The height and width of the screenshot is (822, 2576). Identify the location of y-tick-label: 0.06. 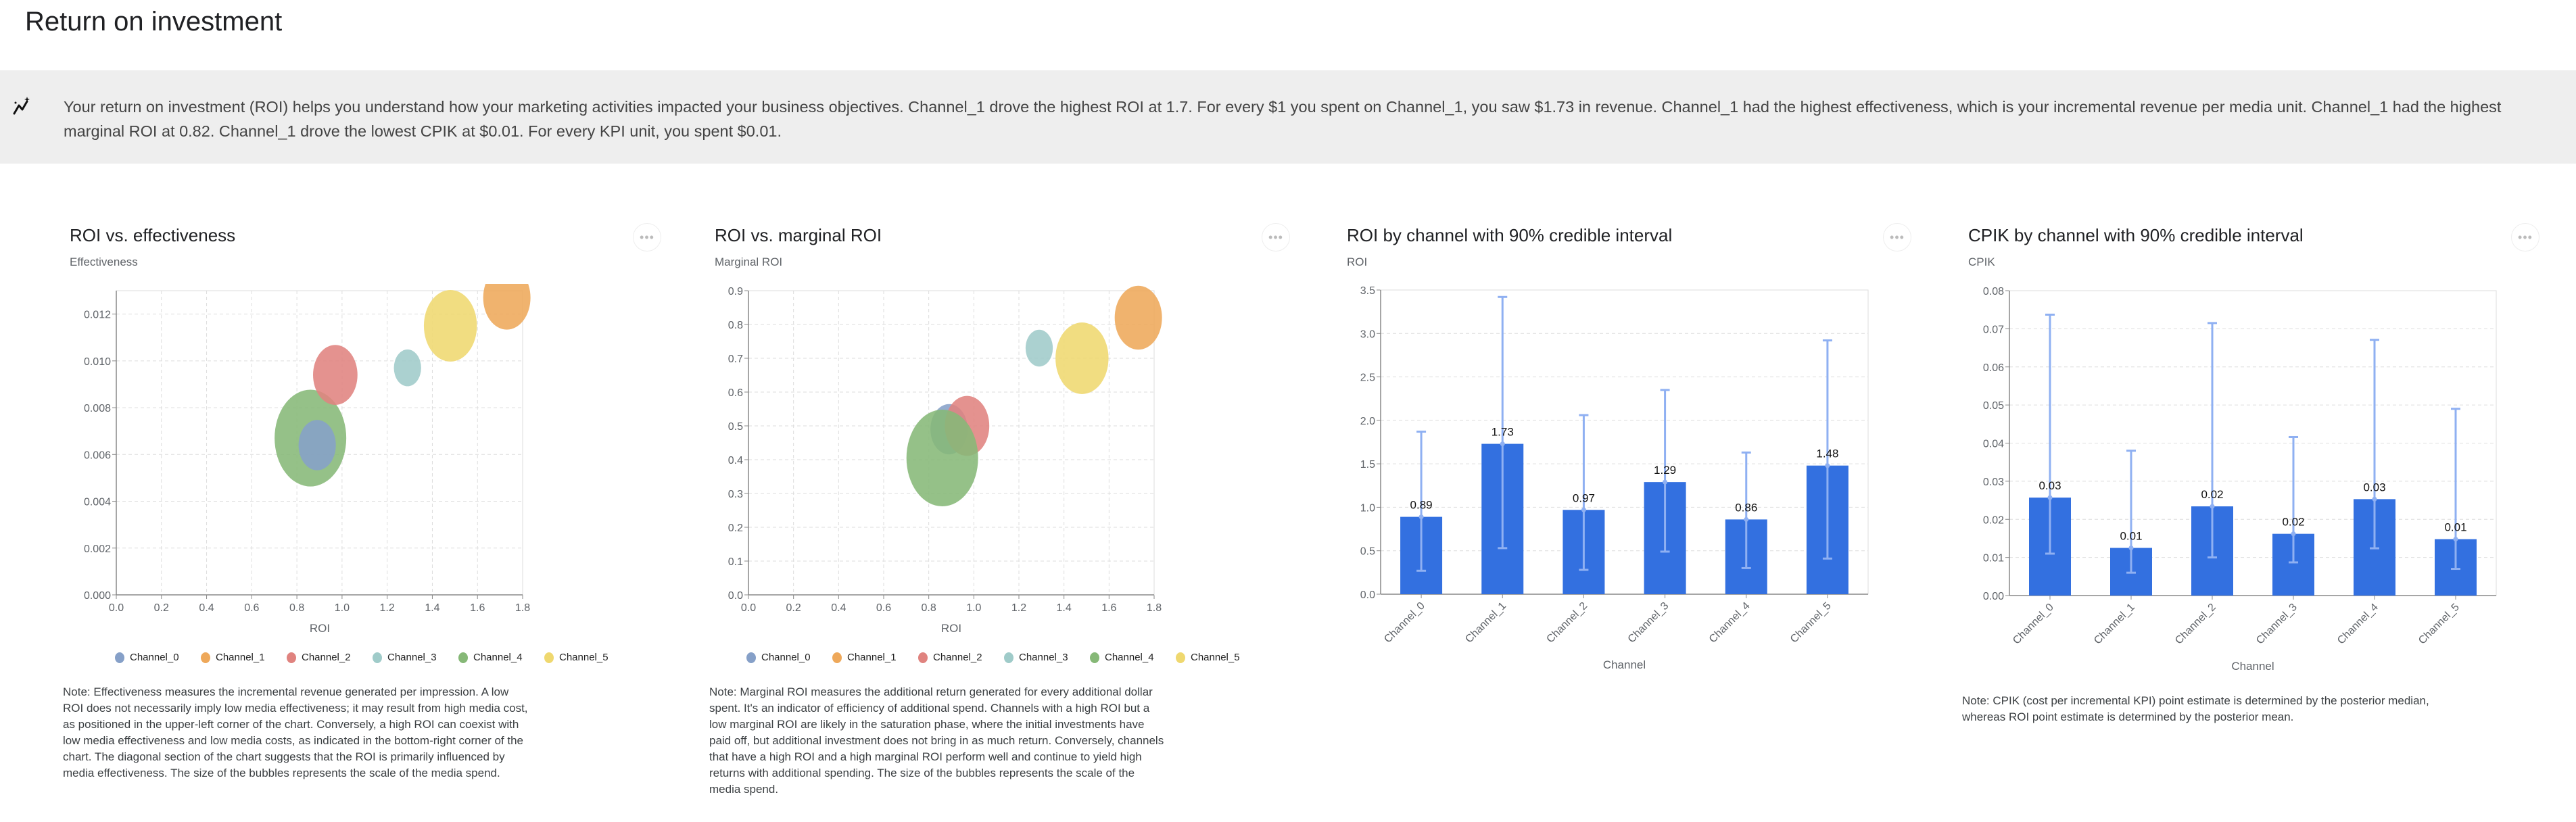
(1993, 368).